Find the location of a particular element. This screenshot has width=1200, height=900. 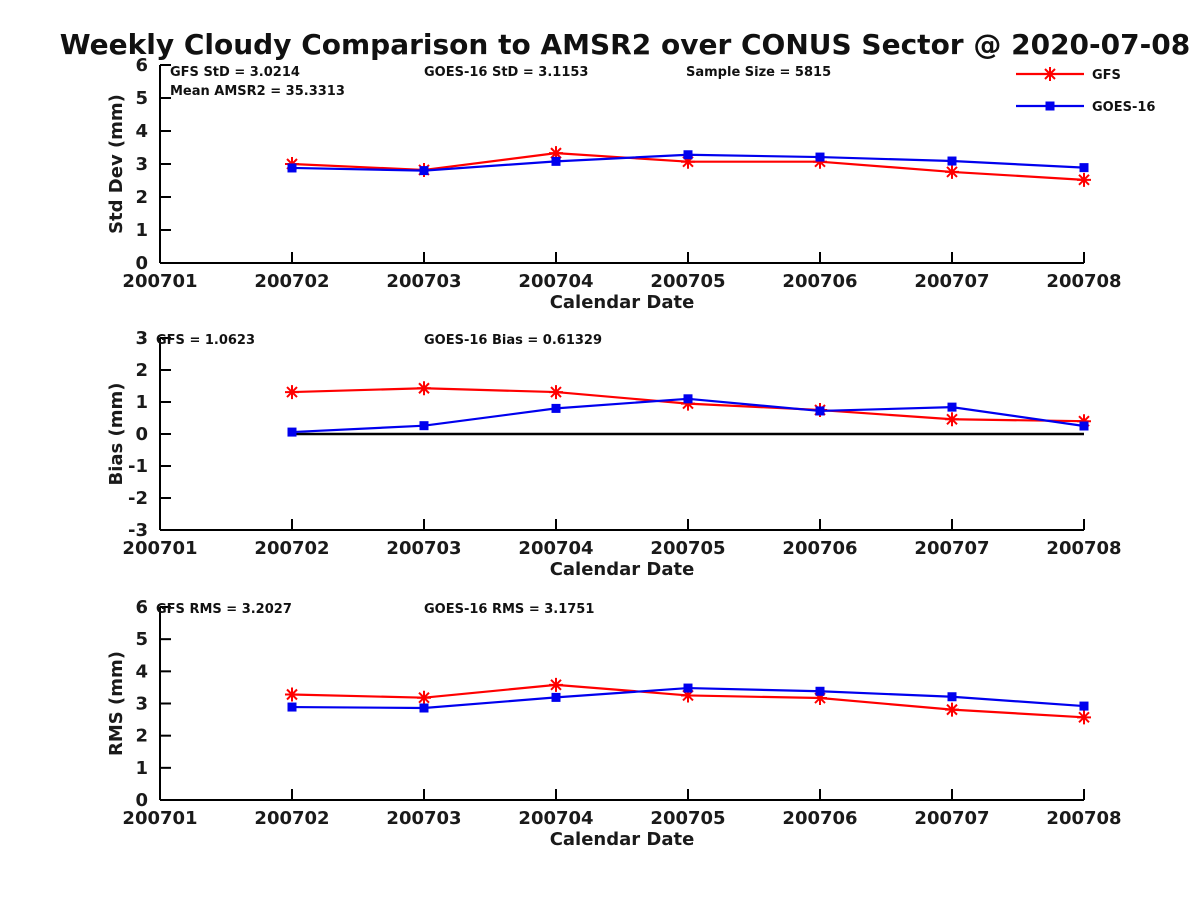

stat-annotation: GOES-16 RMS = 3.1751 is located at coordinates (509, 609).